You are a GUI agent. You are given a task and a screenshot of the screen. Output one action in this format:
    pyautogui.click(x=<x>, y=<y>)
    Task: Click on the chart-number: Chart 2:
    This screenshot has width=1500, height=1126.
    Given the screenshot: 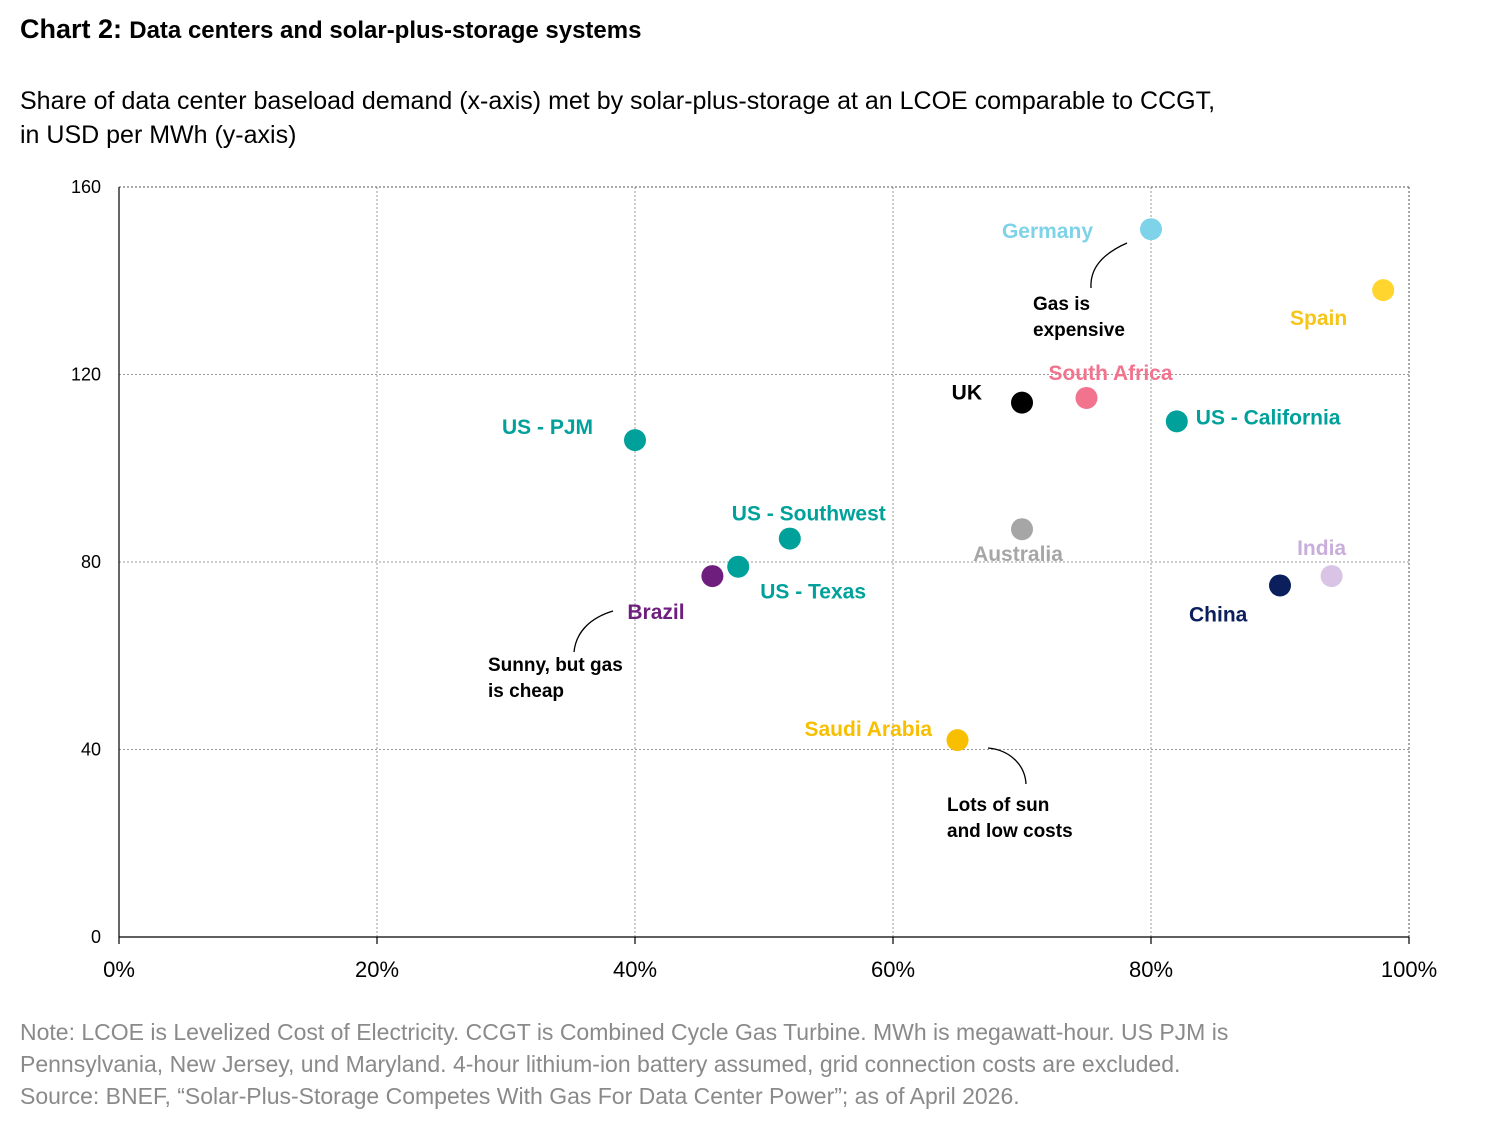 What is the action you would take?
    pyautogui.click(x=71, y=29)
    